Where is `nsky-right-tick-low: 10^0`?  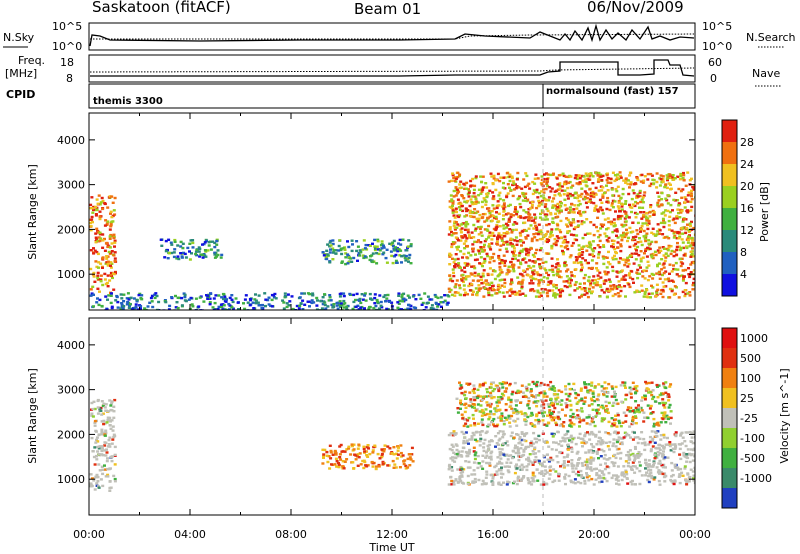 nsky-right-tick-low: 10^0 is located at coordinates (717, 46).